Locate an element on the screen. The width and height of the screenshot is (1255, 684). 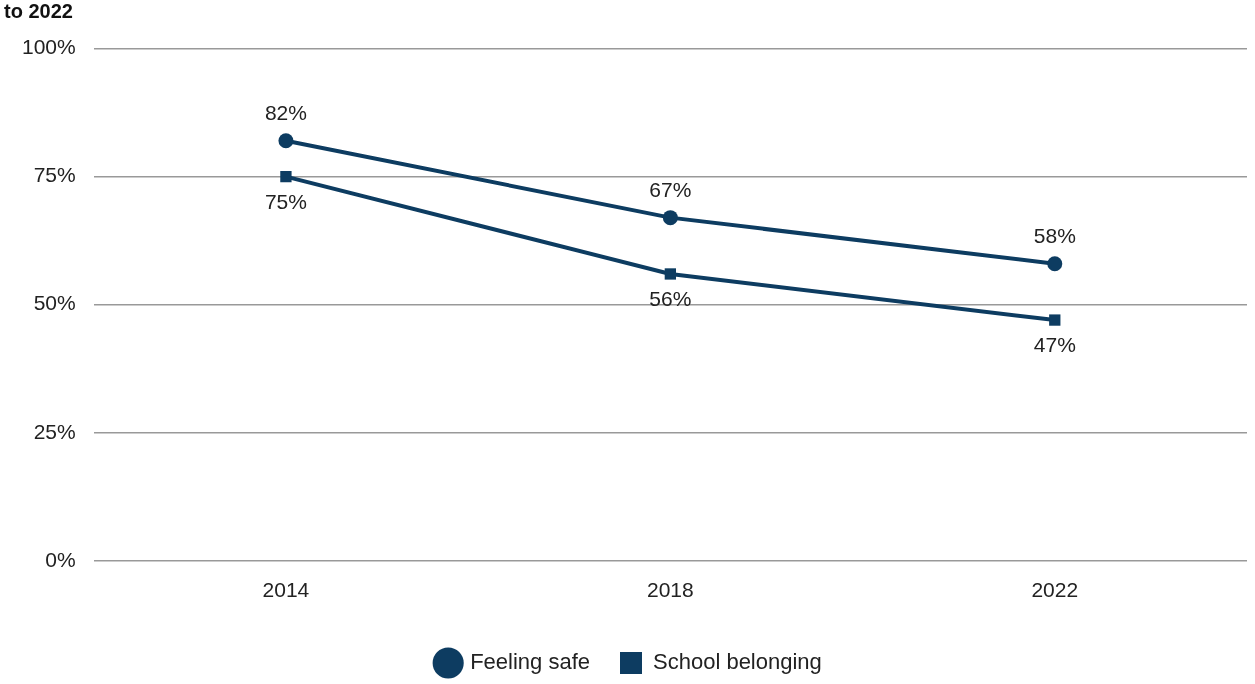
legend-label: School belonging is located at coordinates (737, 662).